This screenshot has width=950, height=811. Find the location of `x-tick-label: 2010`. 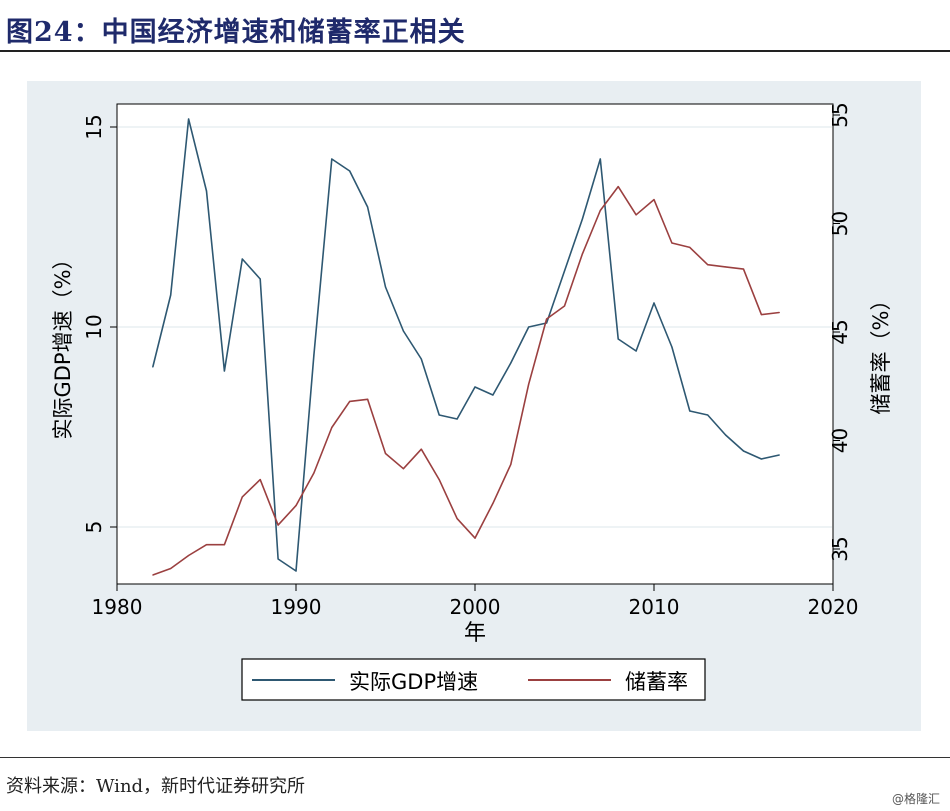

x-tick-label: 2010 is located at coordinates (654, 607).